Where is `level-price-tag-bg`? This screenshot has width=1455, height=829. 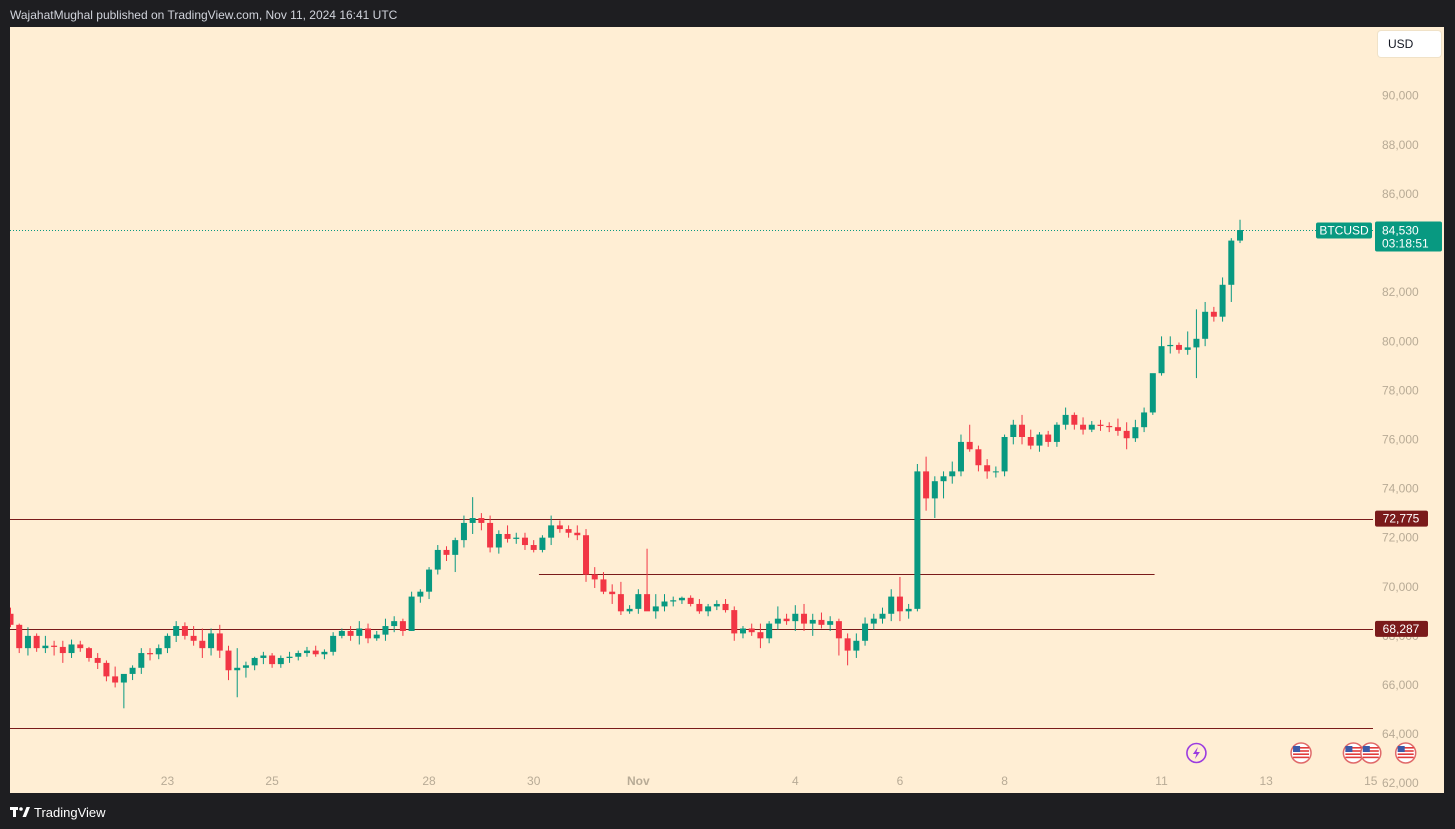 level-price-tag-bg is located at coordinates (1401, 518).